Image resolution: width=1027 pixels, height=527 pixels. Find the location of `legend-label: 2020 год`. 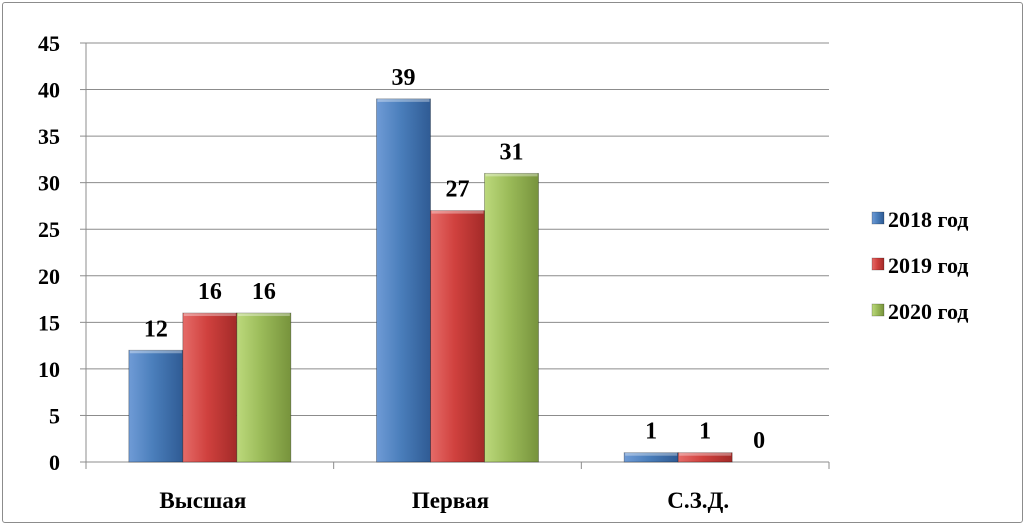

legend-label: 2020 год is located at coordinates (928, 311).